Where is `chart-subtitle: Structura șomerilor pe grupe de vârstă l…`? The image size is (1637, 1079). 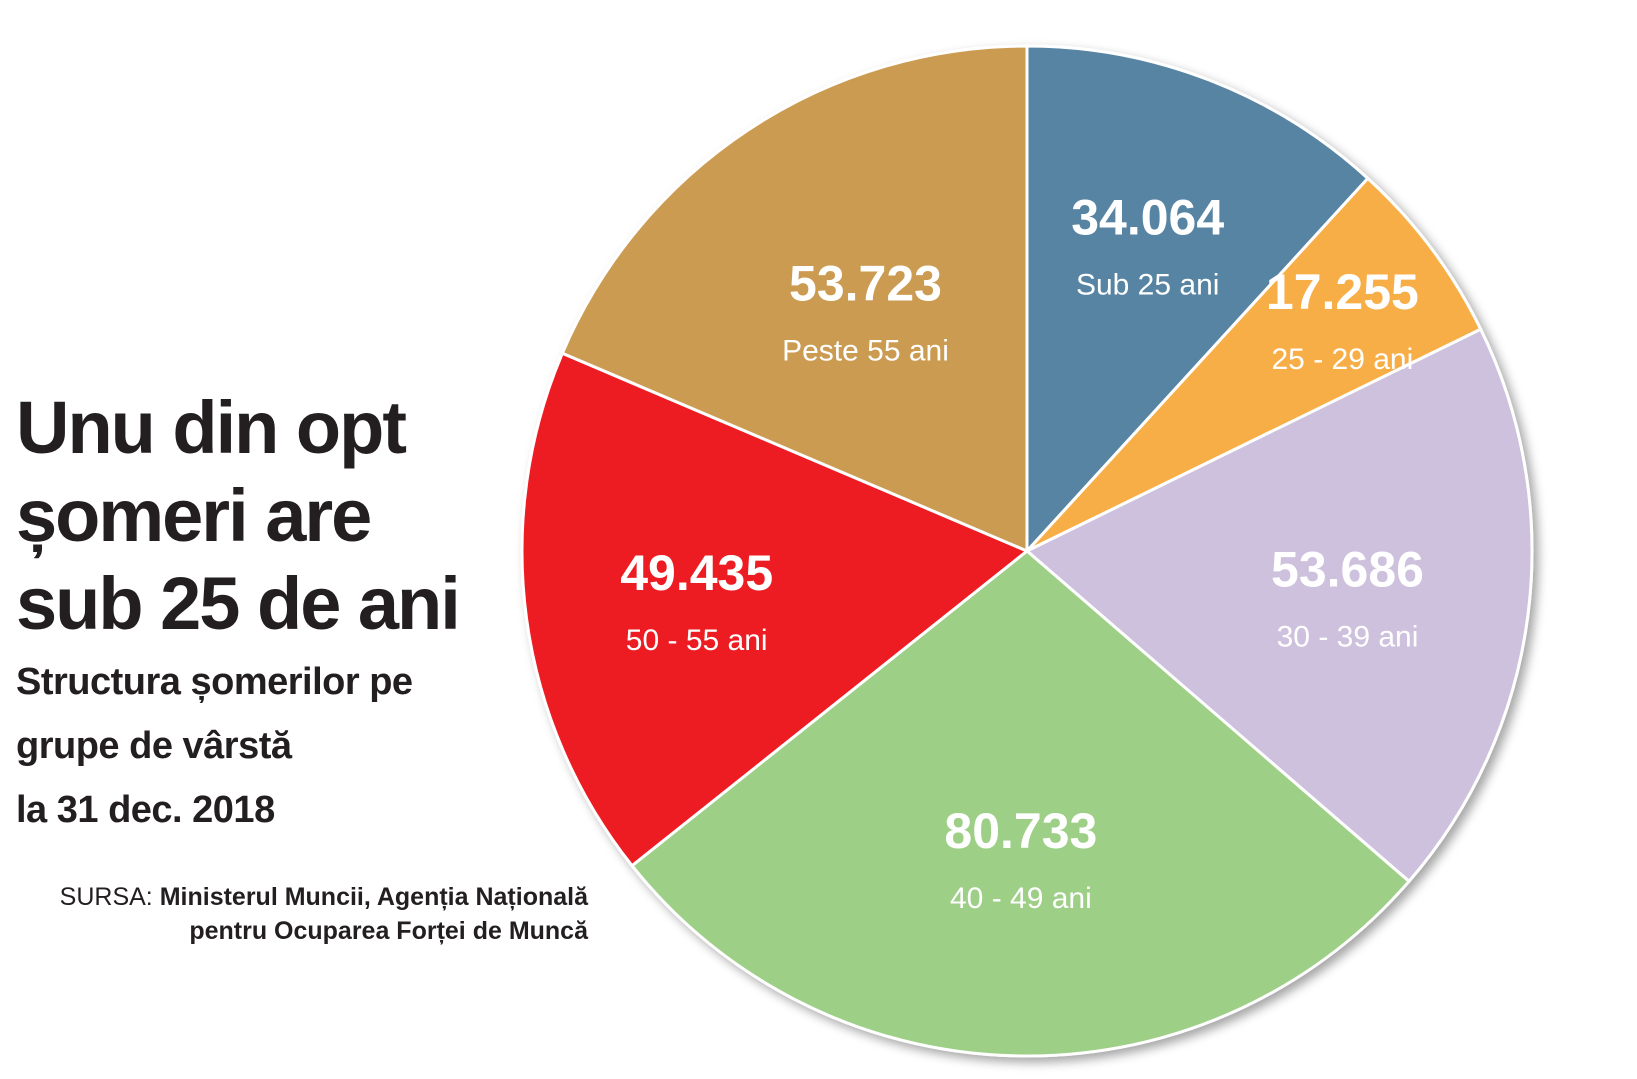
chart-subtitle: Structura șomerilor pe grupe de vârstă l… is located at coordinates (256, 746).